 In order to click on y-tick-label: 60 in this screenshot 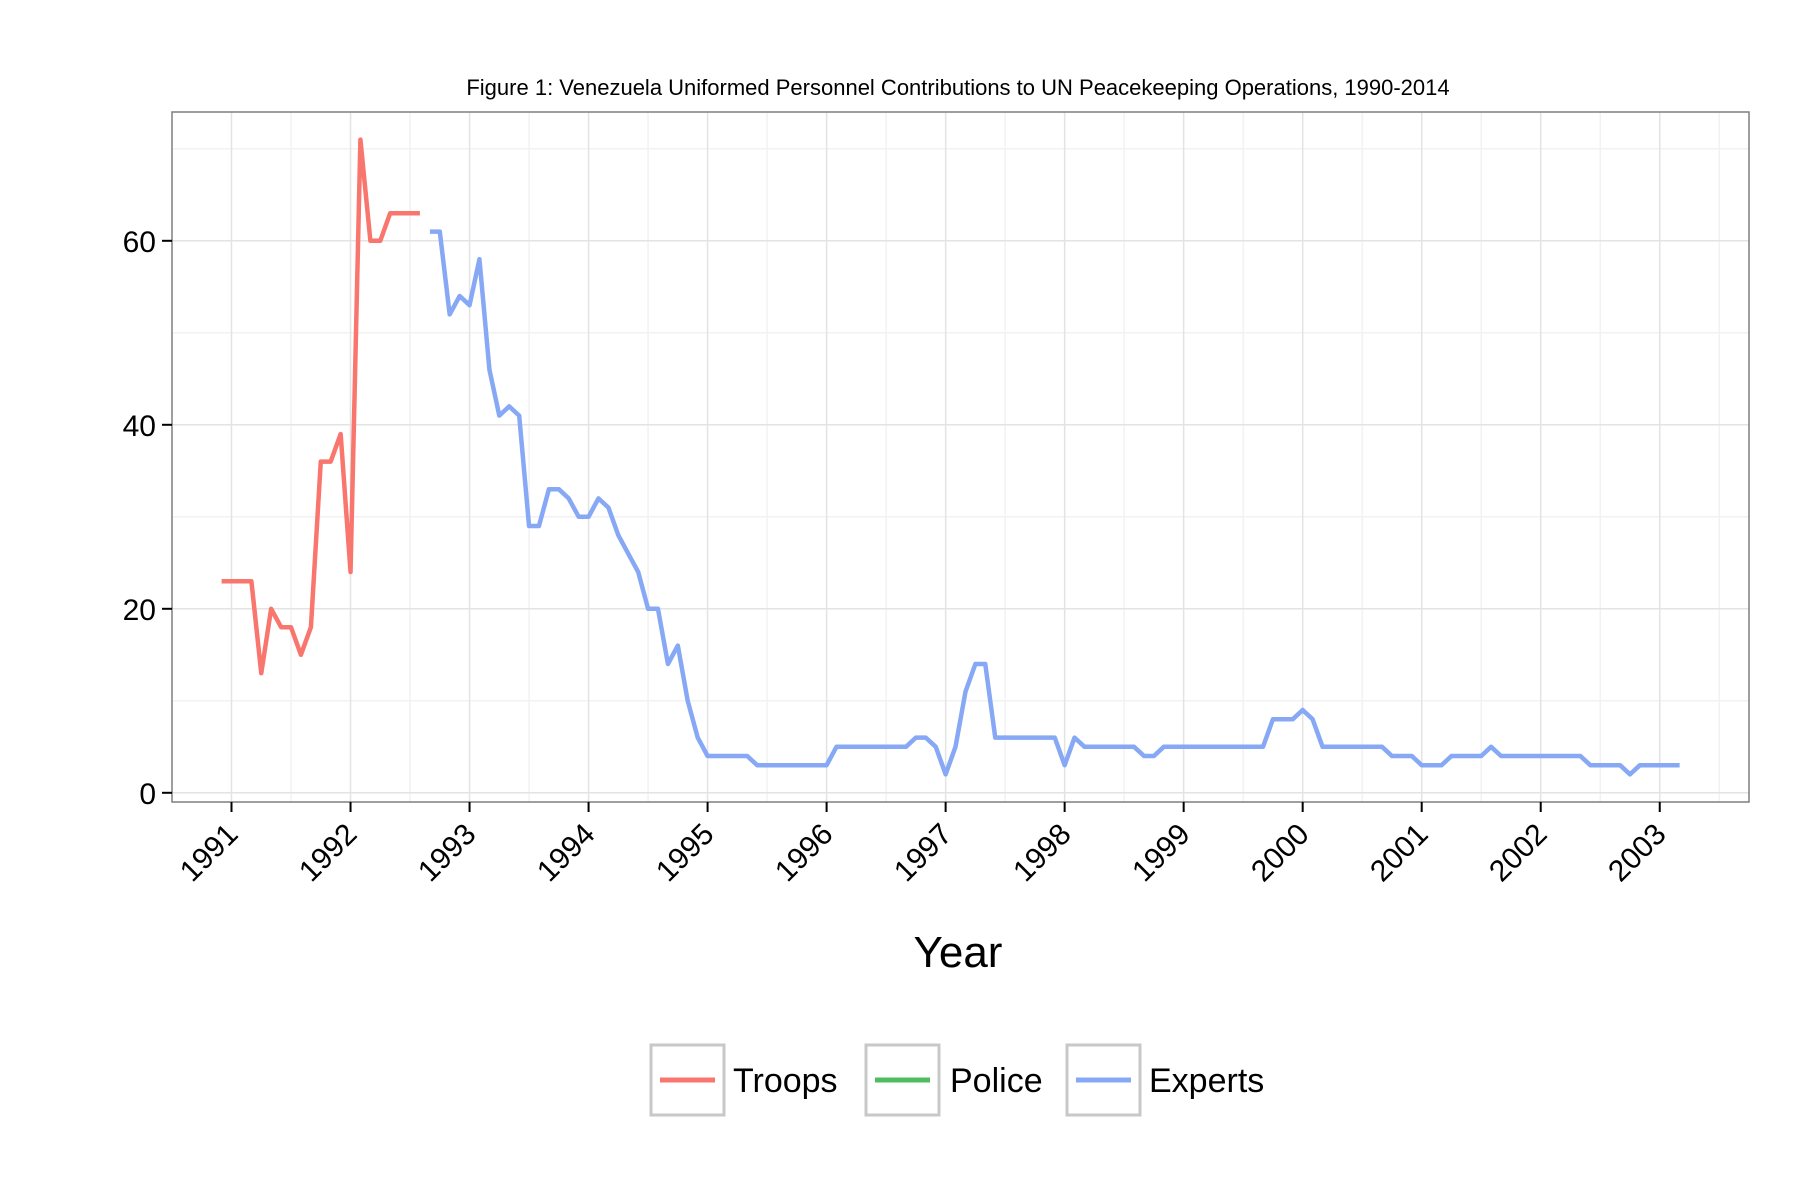, I will do `click(139, 242)`.